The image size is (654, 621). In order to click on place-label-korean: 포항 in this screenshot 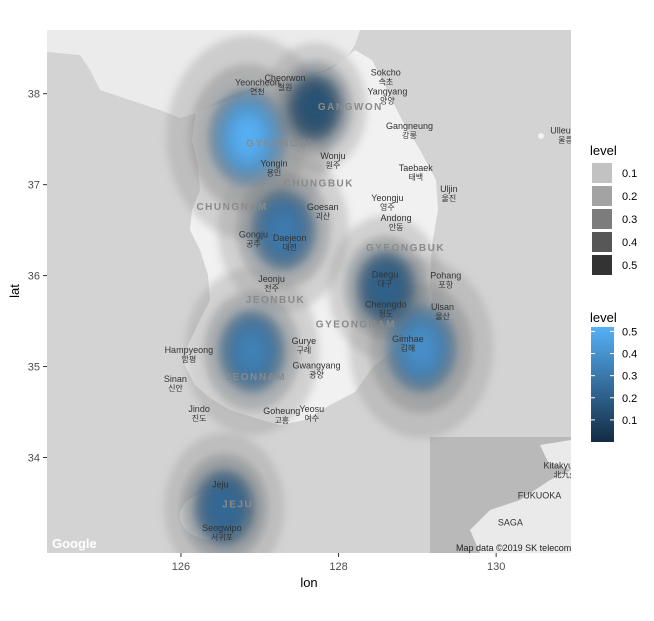, I will do `click(445, 284)`.